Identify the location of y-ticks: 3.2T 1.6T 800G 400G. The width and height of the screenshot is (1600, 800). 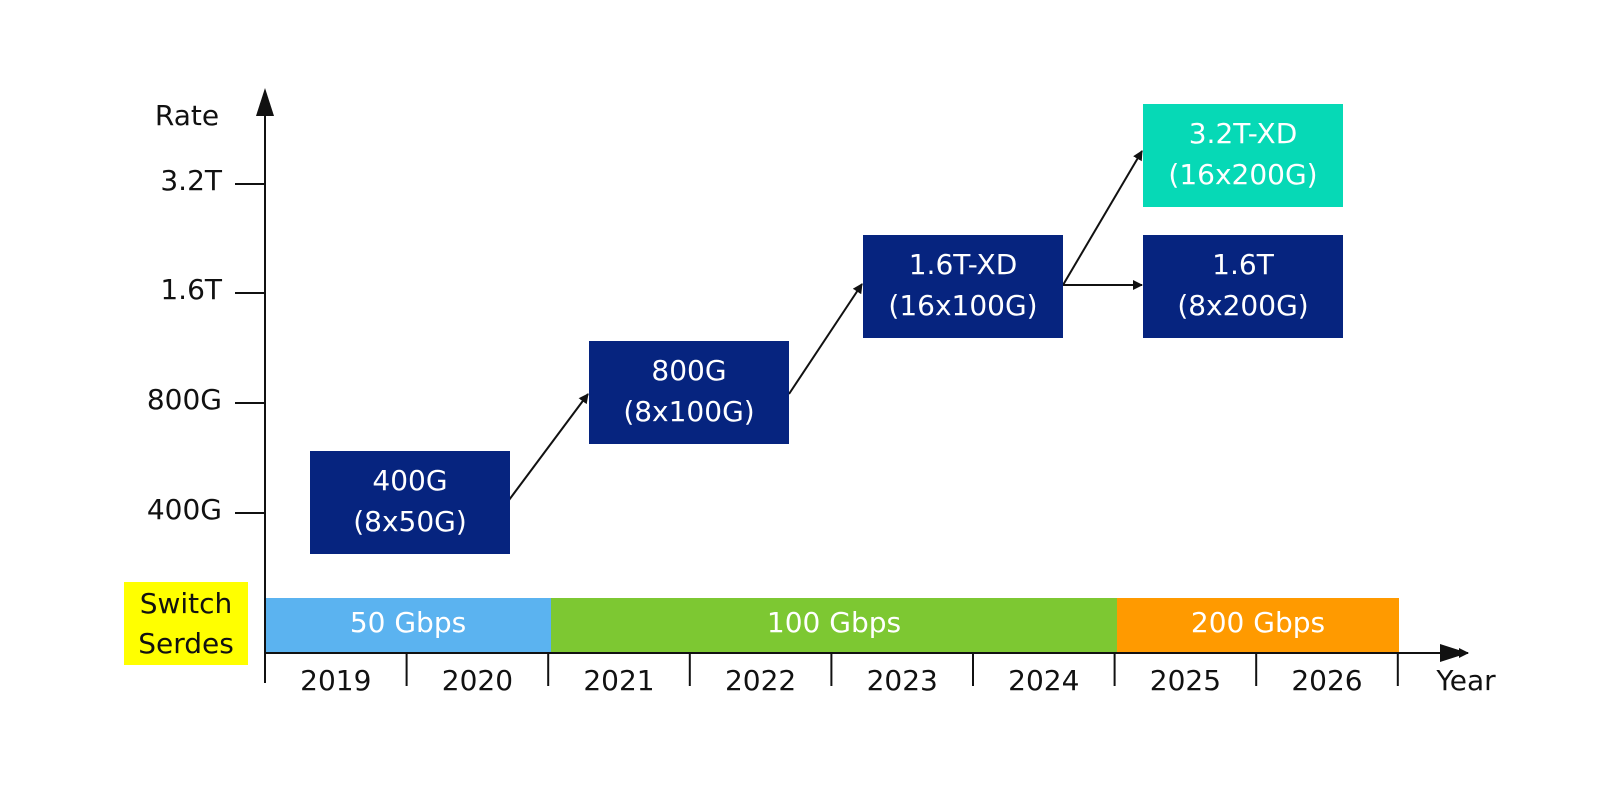
(206, 345).